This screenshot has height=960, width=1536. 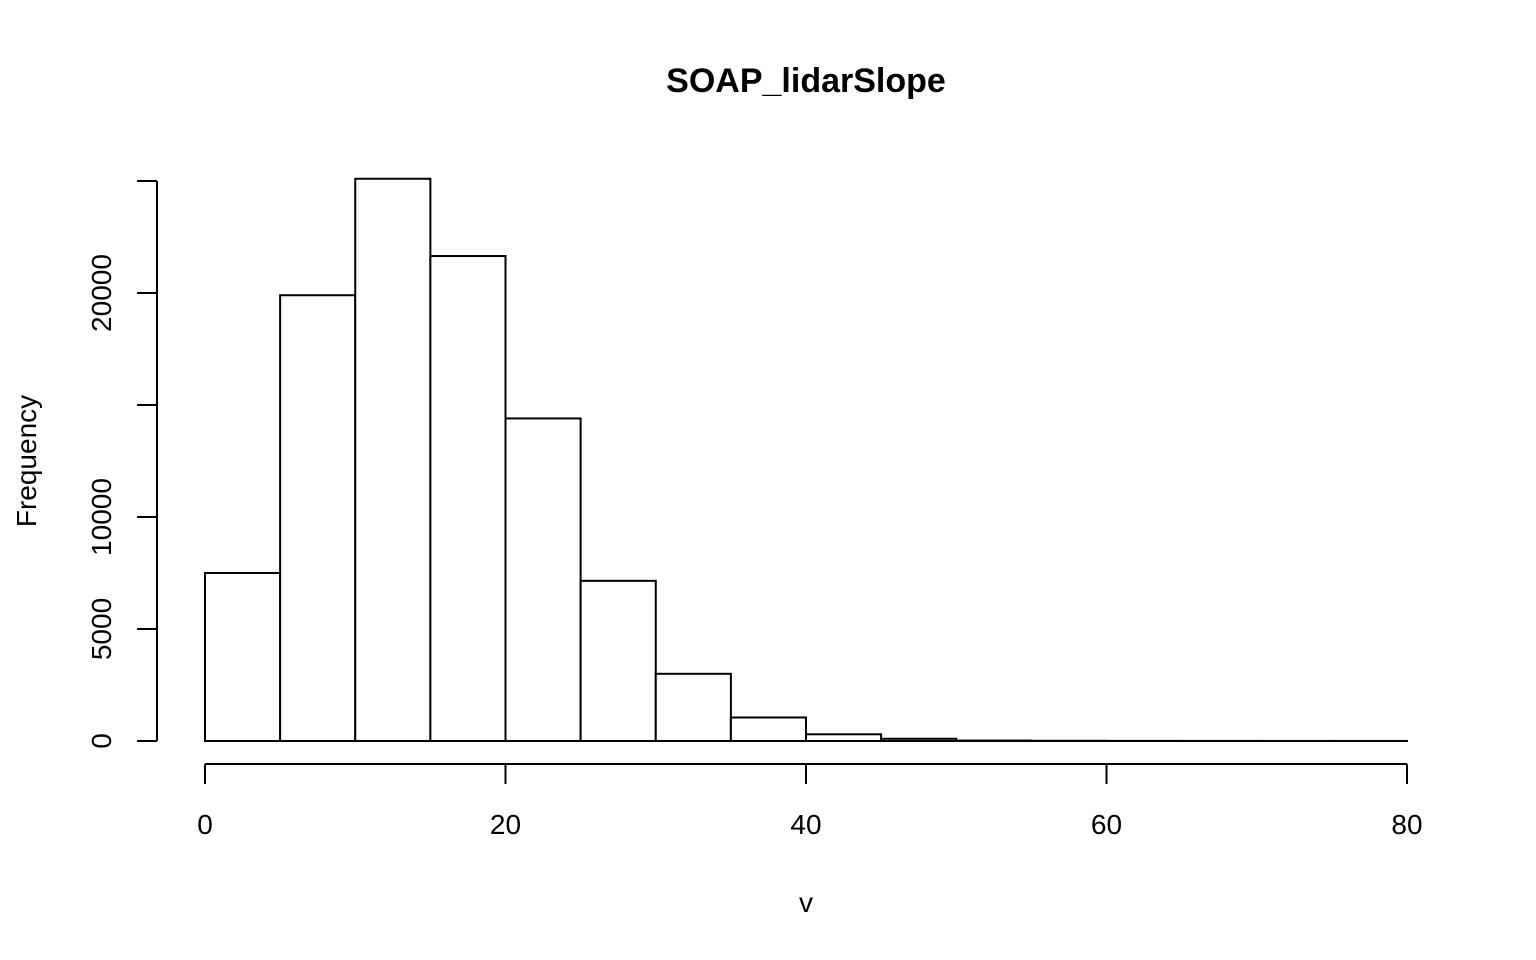 I want to click on y-tick-label: 10000, so click(x=101, y=517).